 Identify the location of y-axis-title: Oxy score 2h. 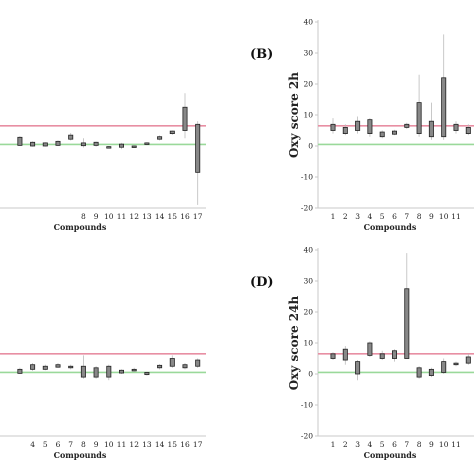
(294, 115).